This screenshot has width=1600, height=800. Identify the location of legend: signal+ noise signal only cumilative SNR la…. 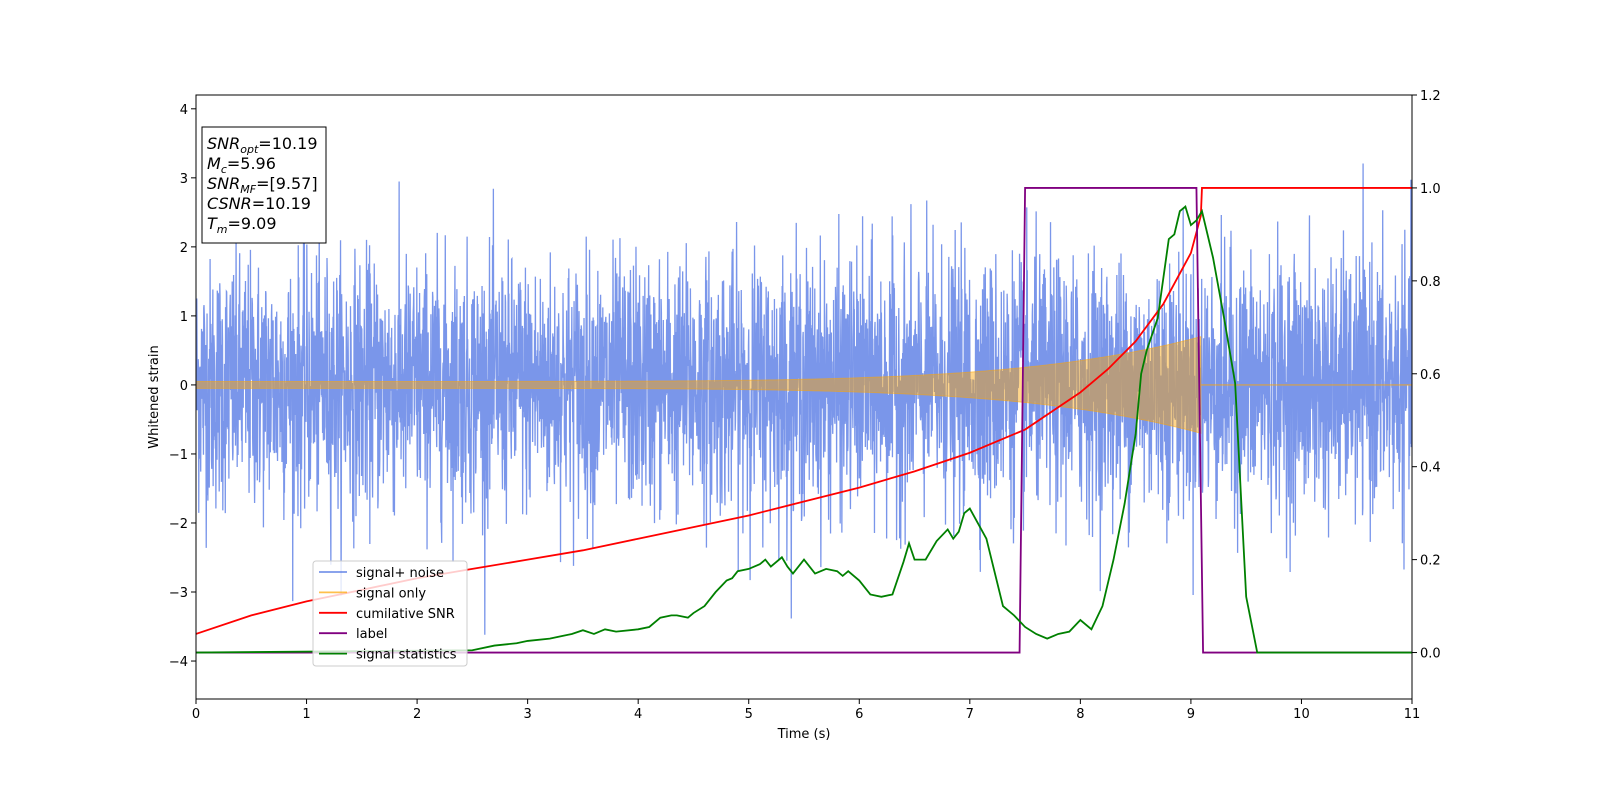
(390, 613).